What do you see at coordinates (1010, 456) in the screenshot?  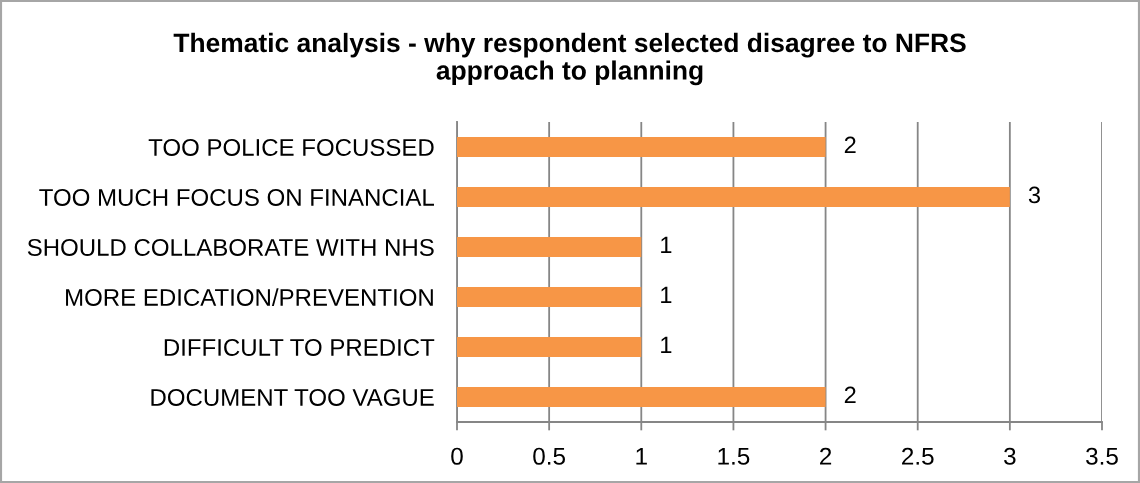 I see `x-tick-label: 3` at bounding box center [1010, 456].